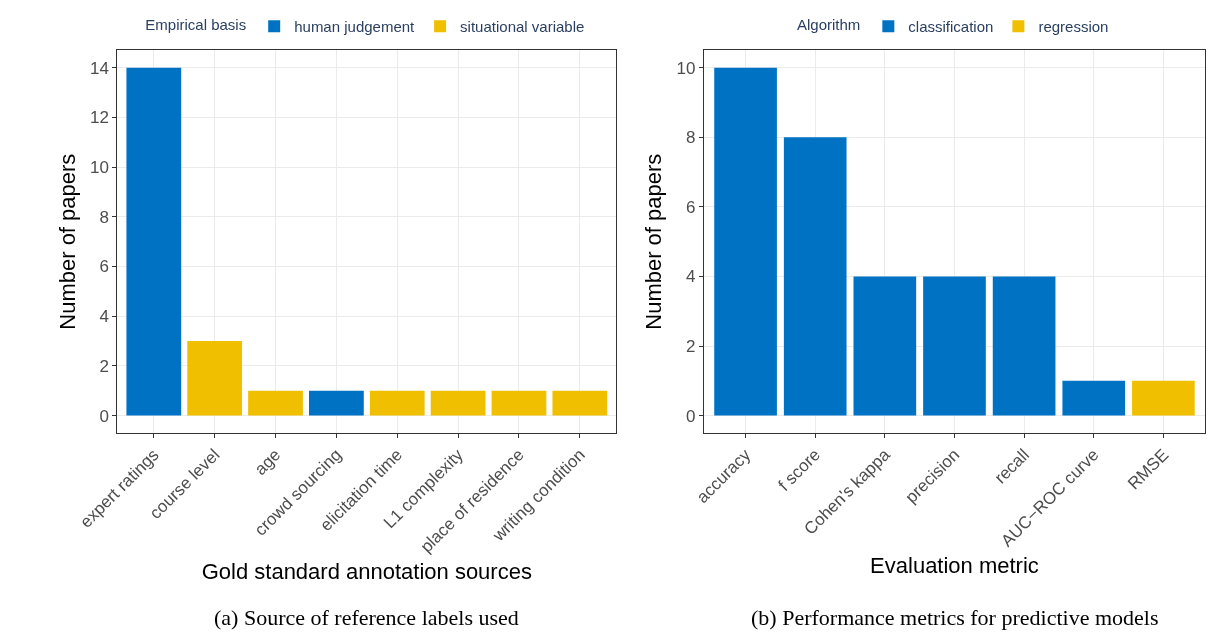  I want to click on legend-title: Algorithm, so click(828, 24).